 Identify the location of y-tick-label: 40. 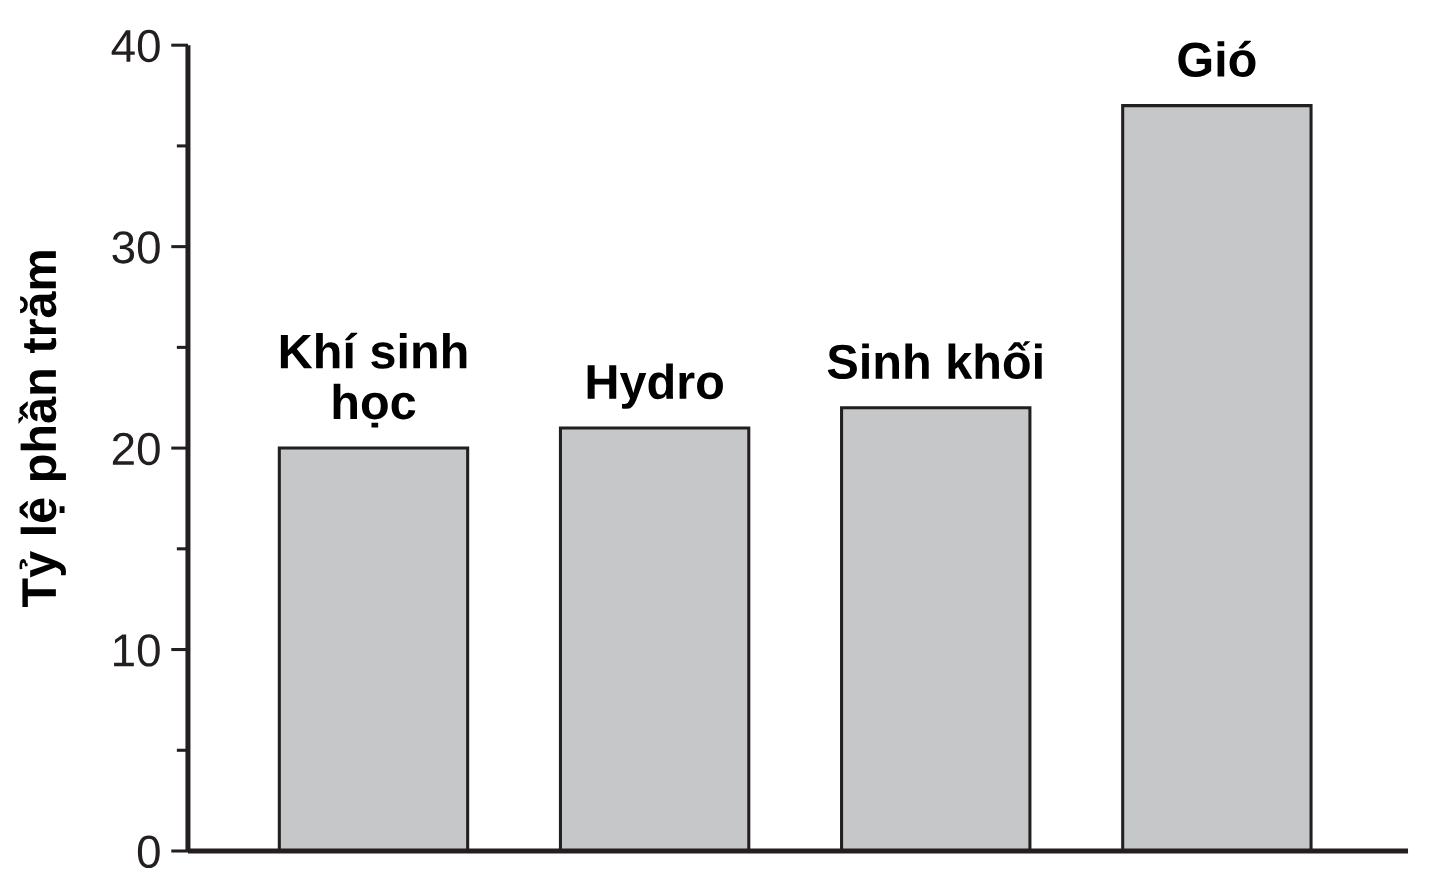
(135, 46).